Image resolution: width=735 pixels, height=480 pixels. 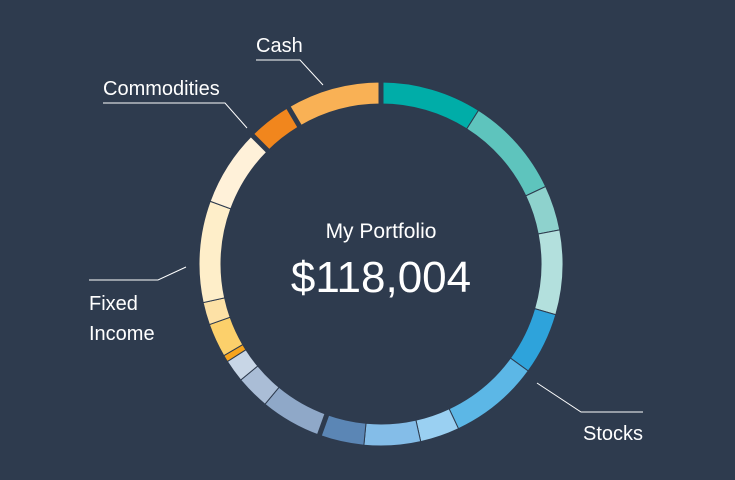 What do you see at coordinates (279, 46) in the screenshot?
I see `label-cash: Cash` at bounding box center [279, 46].